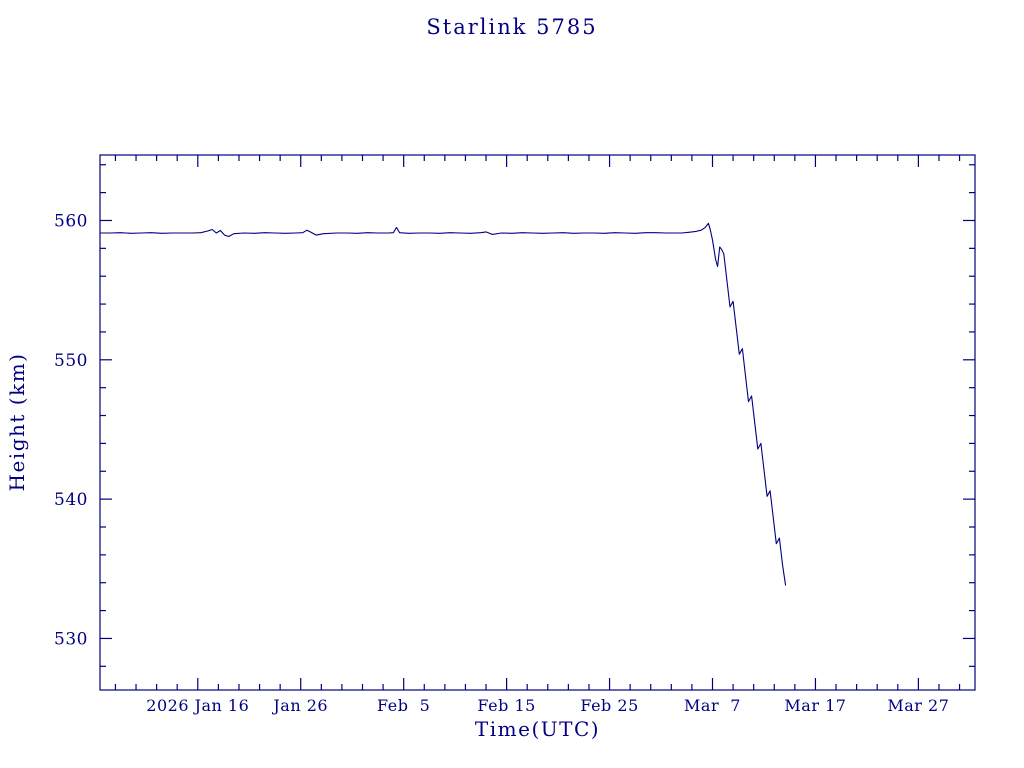 The width and height of the screenshot is (1024, 768). Describe the element at coordinates (712, 705) in the screenshot. I see `x-tick-label: Mar 7` at that location.